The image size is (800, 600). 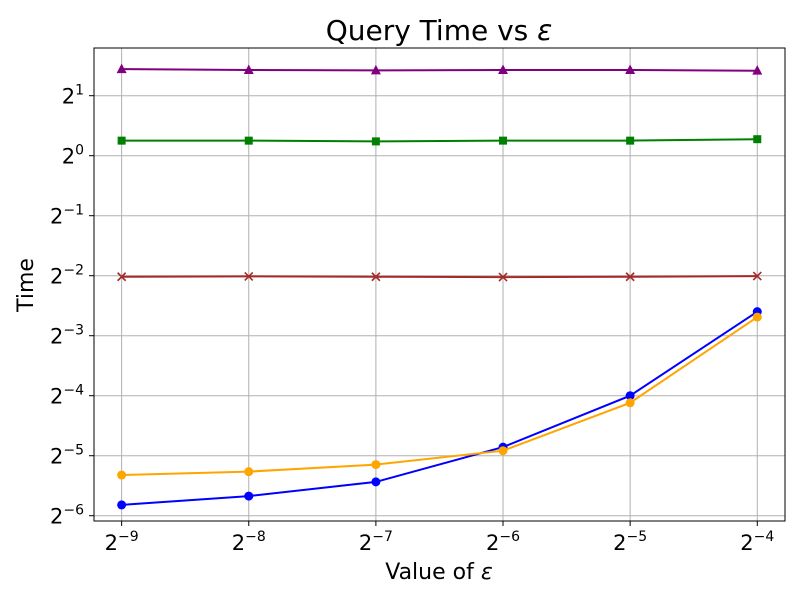 I want to click on y-tick-exponent: 1, so click(x=79, y=91).